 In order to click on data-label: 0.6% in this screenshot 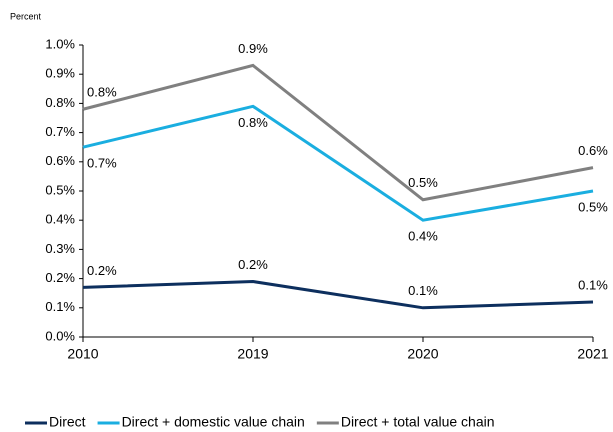, I will do `click(593, 150)`.